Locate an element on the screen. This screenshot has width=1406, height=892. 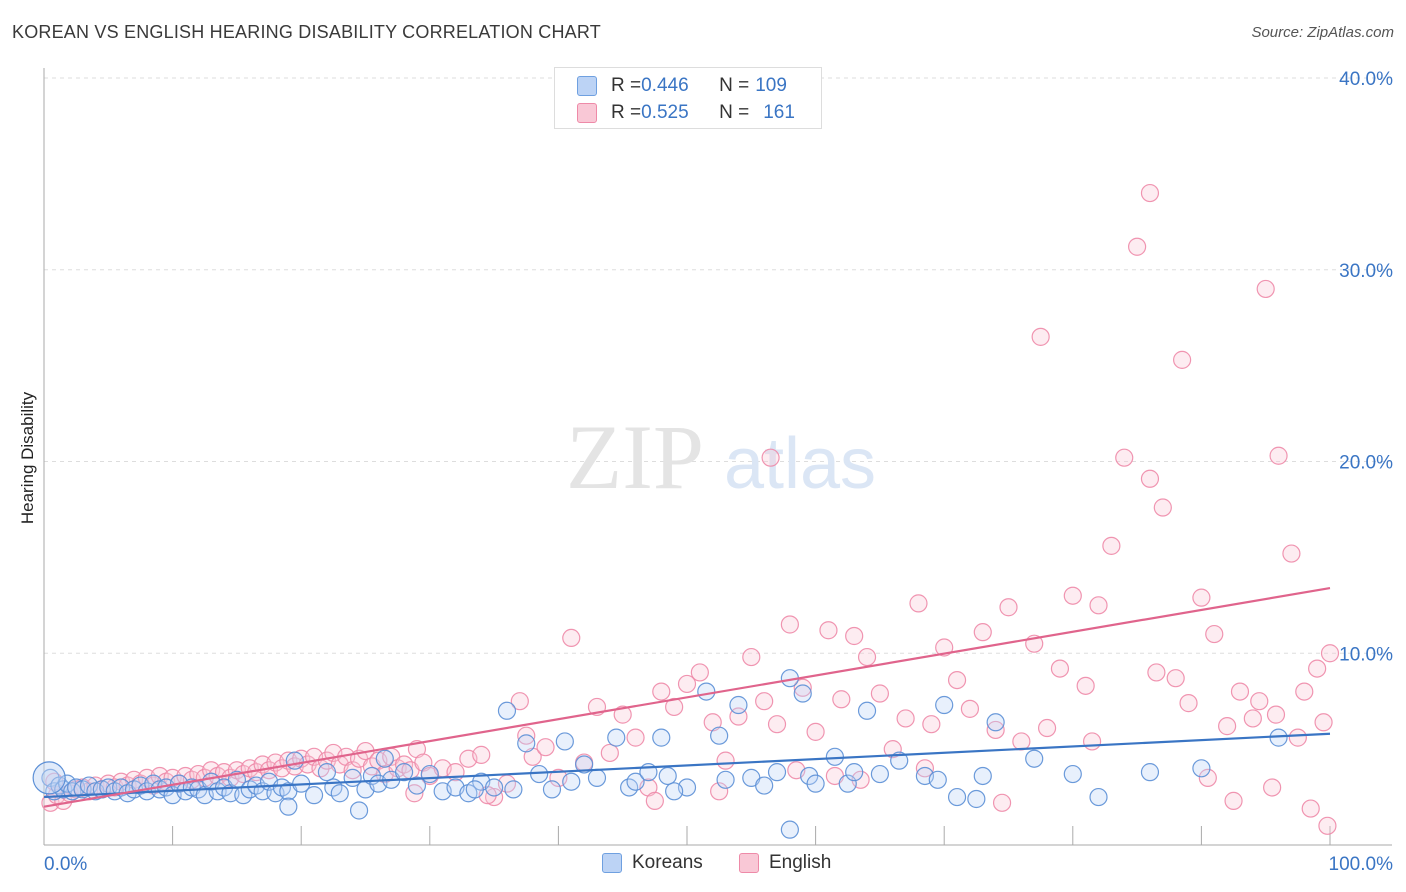
r-label: R = is located at coordinates (626, 112).